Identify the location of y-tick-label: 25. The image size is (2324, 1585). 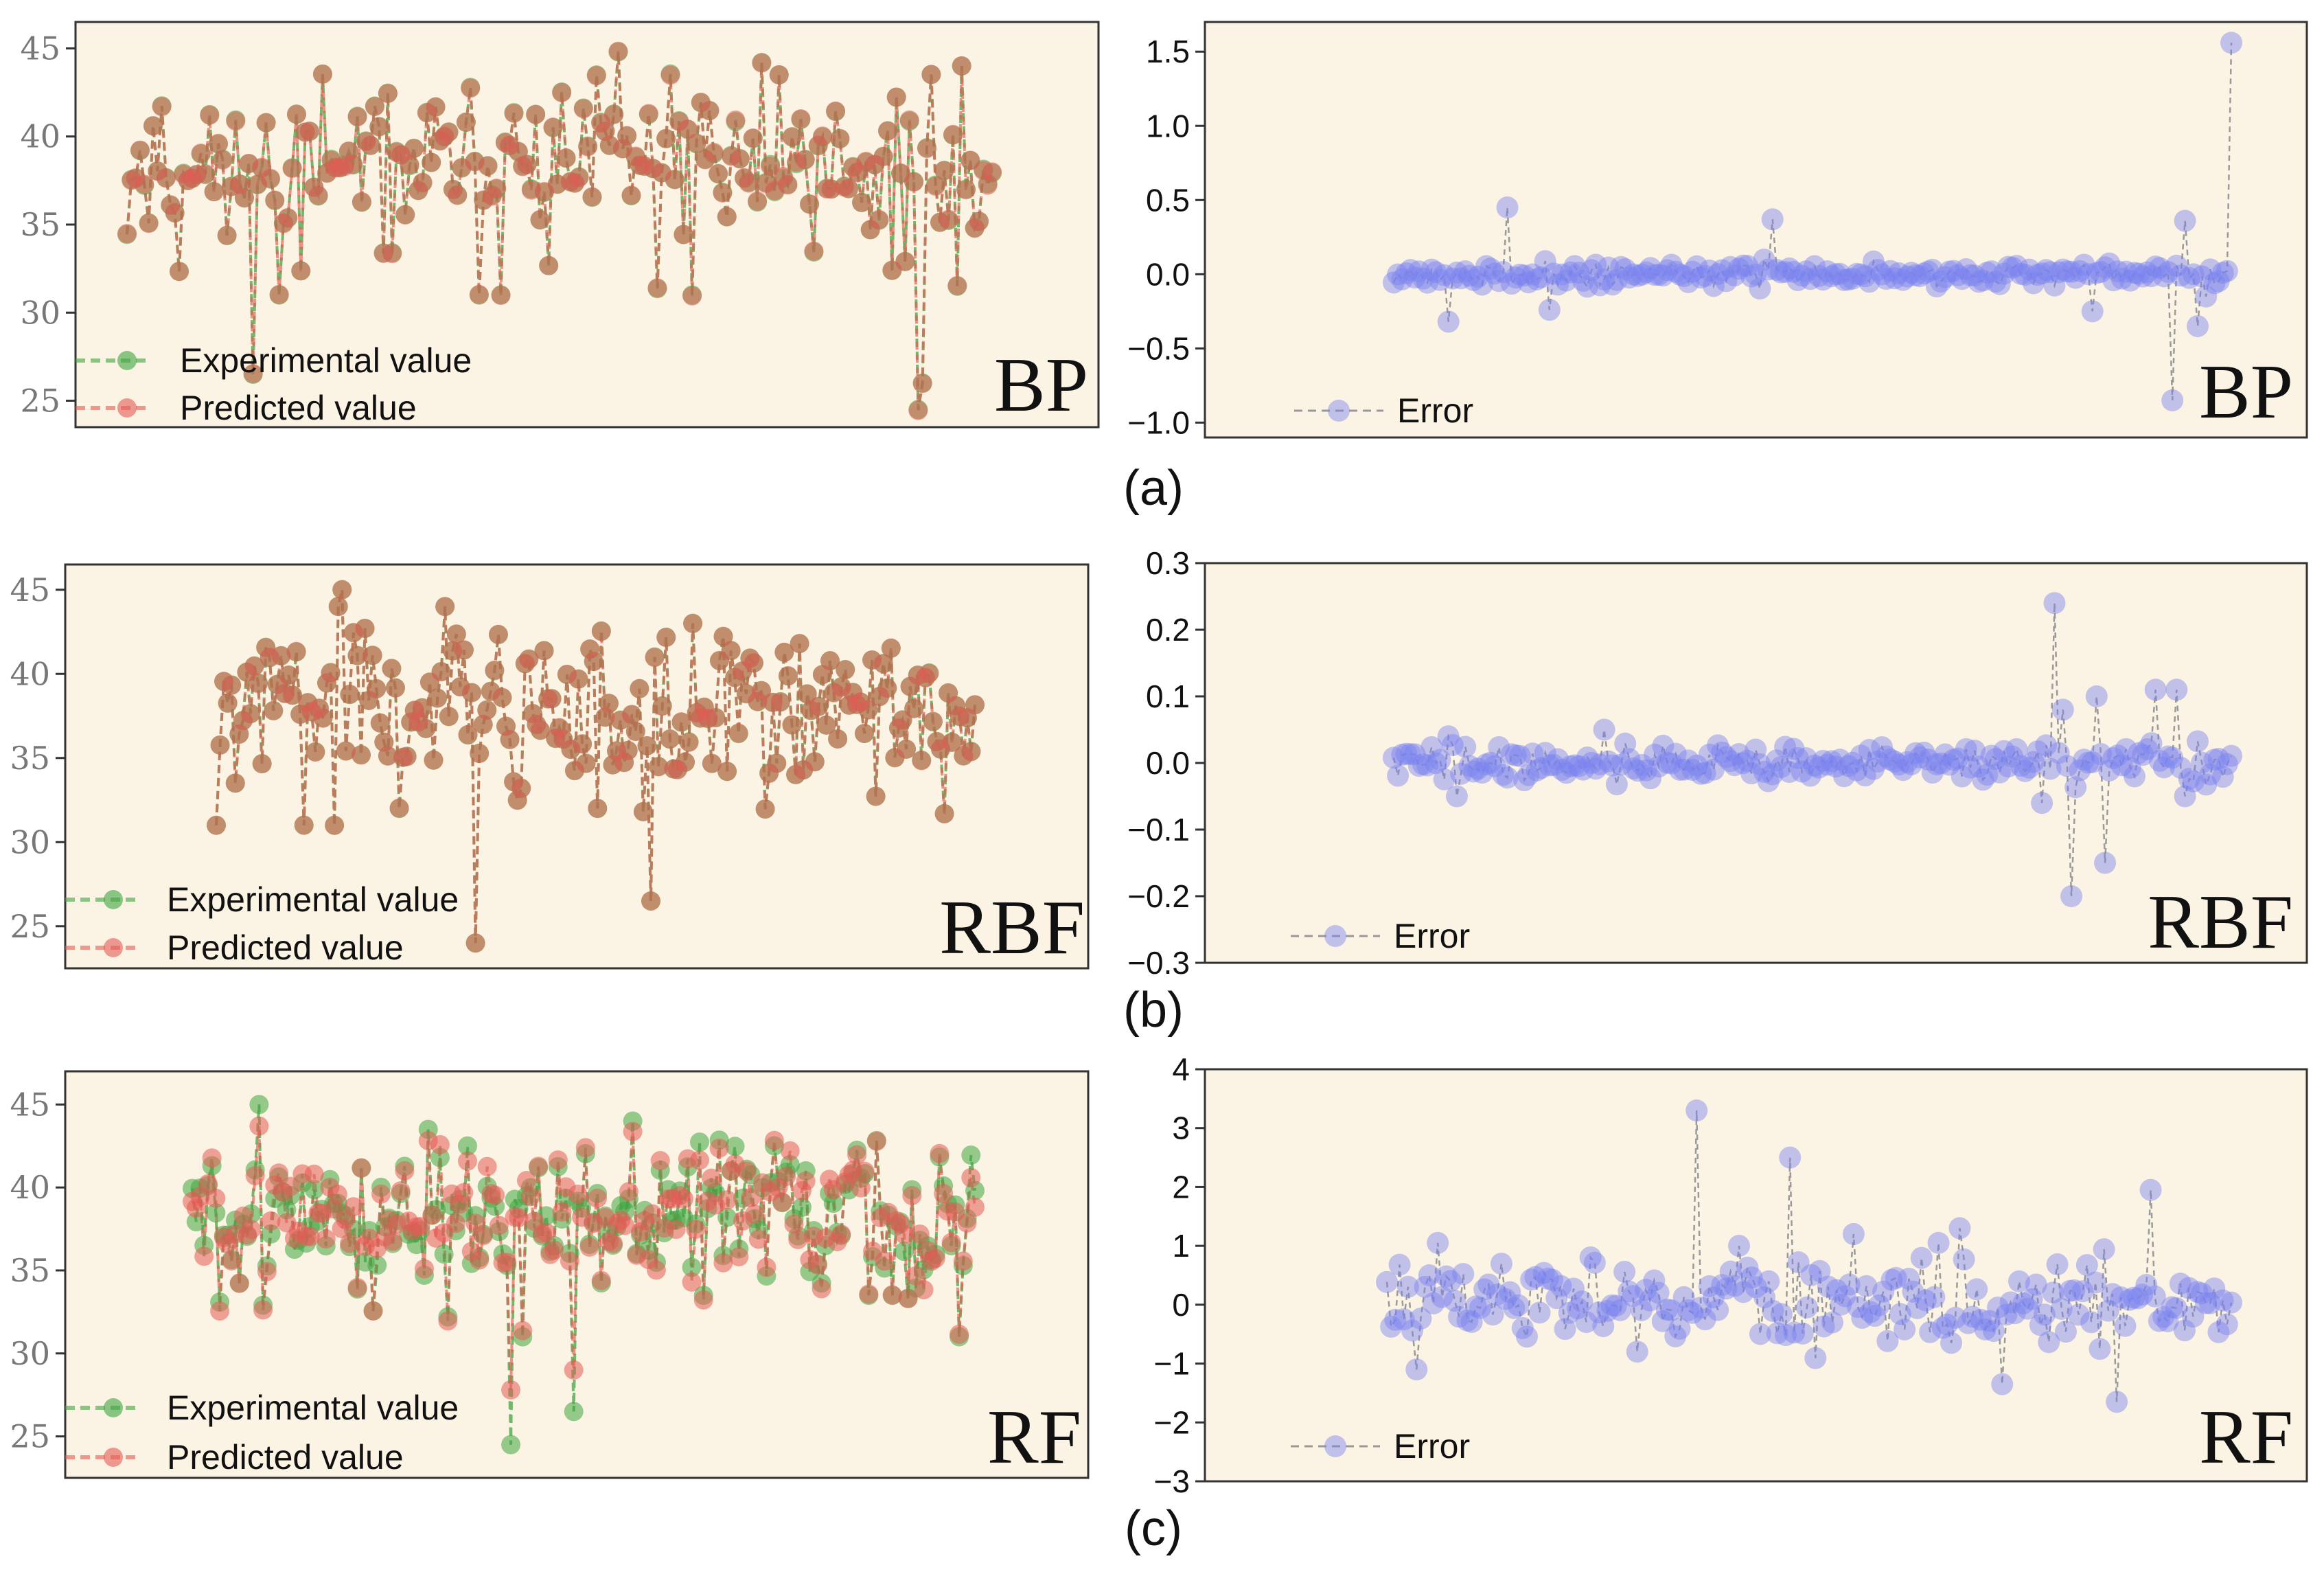
(40, 401).